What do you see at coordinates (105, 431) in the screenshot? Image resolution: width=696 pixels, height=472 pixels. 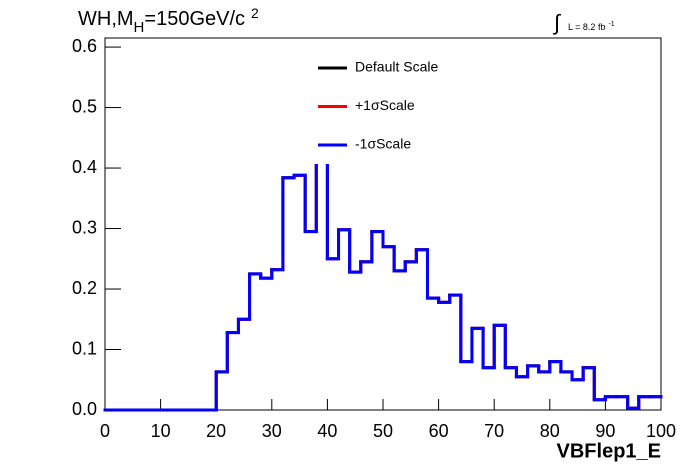 I see `x-tick-label: 0` at bounding box center [105, 431].